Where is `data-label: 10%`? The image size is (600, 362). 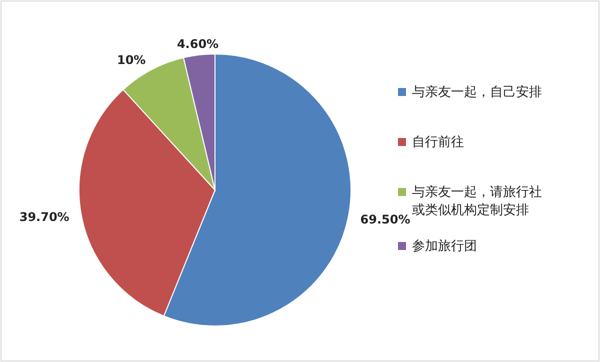 data-label: 10% is located at coordinates (131, 60).